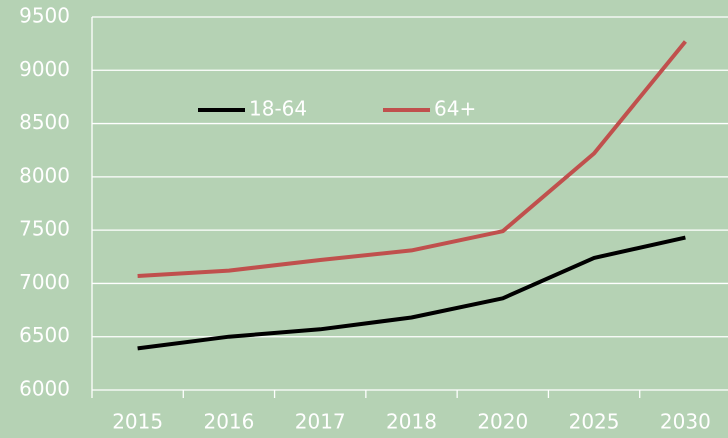  Describe the element at coordinates (320, 422) in the screenshot. I see `x-tick-label: 2017` at that location.